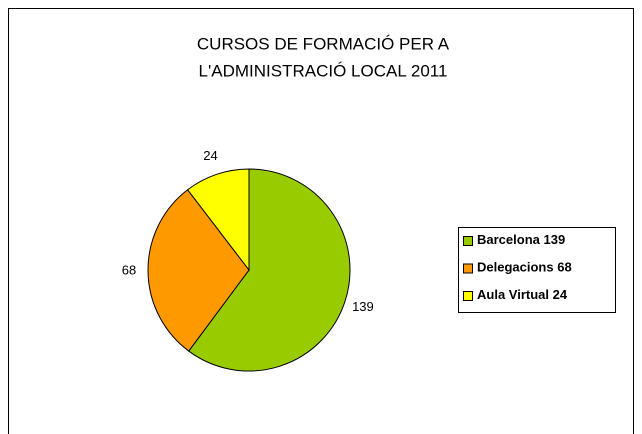 The width and height of the screenshot is (642, 434). Describe the element at coordinates (129, 269) in the screenshot. I see `data-label: 68` at that location.